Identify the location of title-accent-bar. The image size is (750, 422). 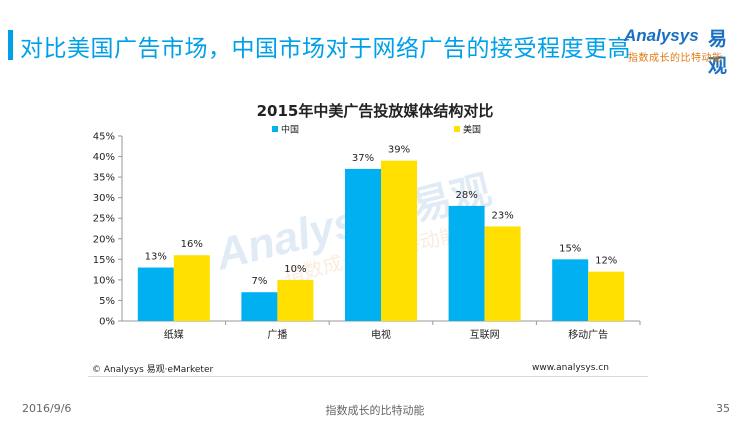
(10, 45).